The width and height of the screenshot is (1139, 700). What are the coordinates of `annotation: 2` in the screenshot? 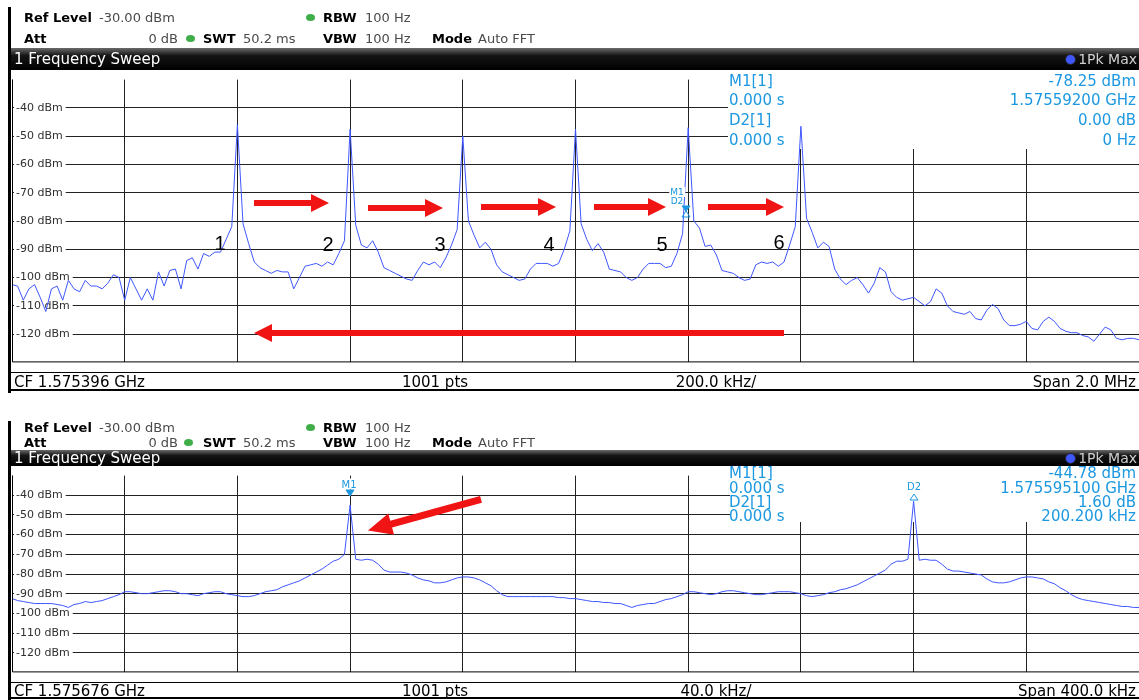 It's located at (328, 244).